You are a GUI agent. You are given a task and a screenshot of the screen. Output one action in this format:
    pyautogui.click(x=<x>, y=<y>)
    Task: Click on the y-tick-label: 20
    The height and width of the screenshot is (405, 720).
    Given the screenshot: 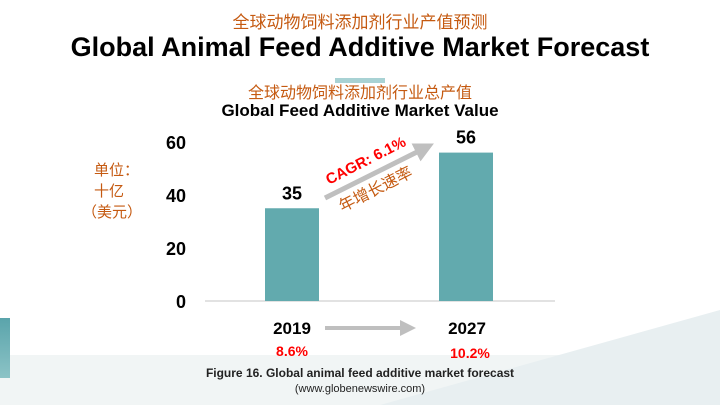 What is the action you would take?
    pyautogui.click(x=176, y=249)
    